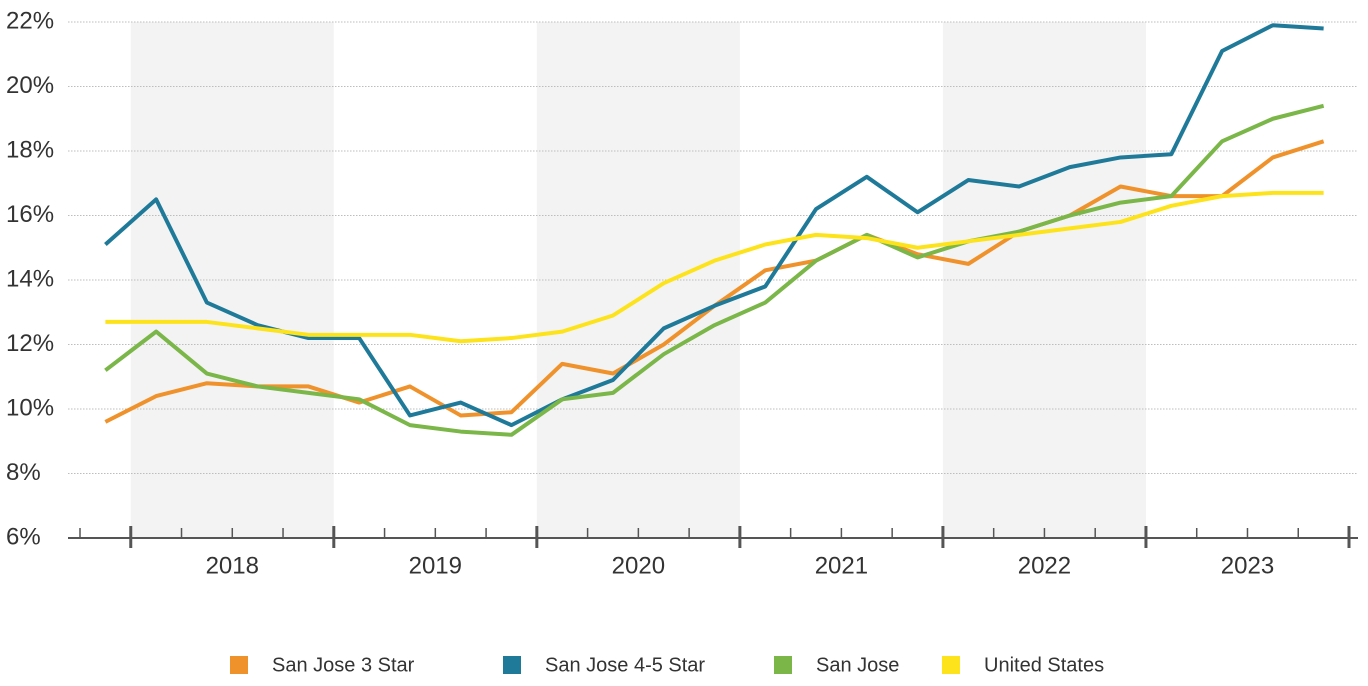  What do you see at coordinates (343, 665) in the screenshot?
I see `legend-label: San Jose 3 Star` at bounding box center [343, 665].